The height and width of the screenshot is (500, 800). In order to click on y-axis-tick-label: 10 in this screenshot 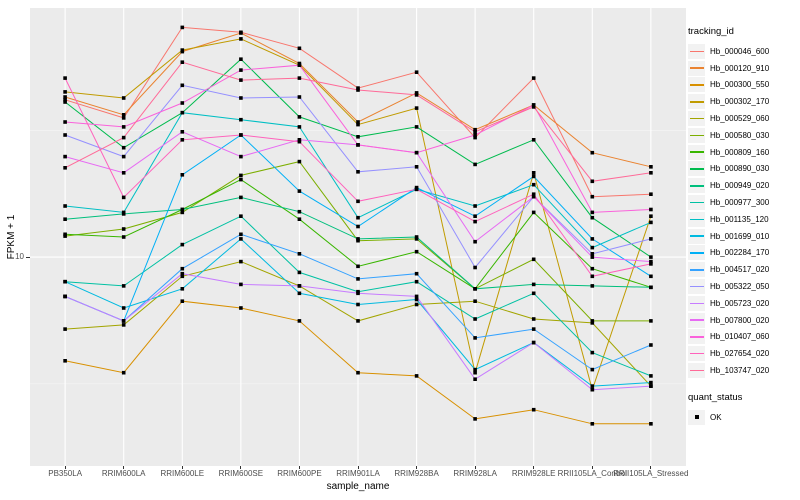, I will do `click(19, 257)`.